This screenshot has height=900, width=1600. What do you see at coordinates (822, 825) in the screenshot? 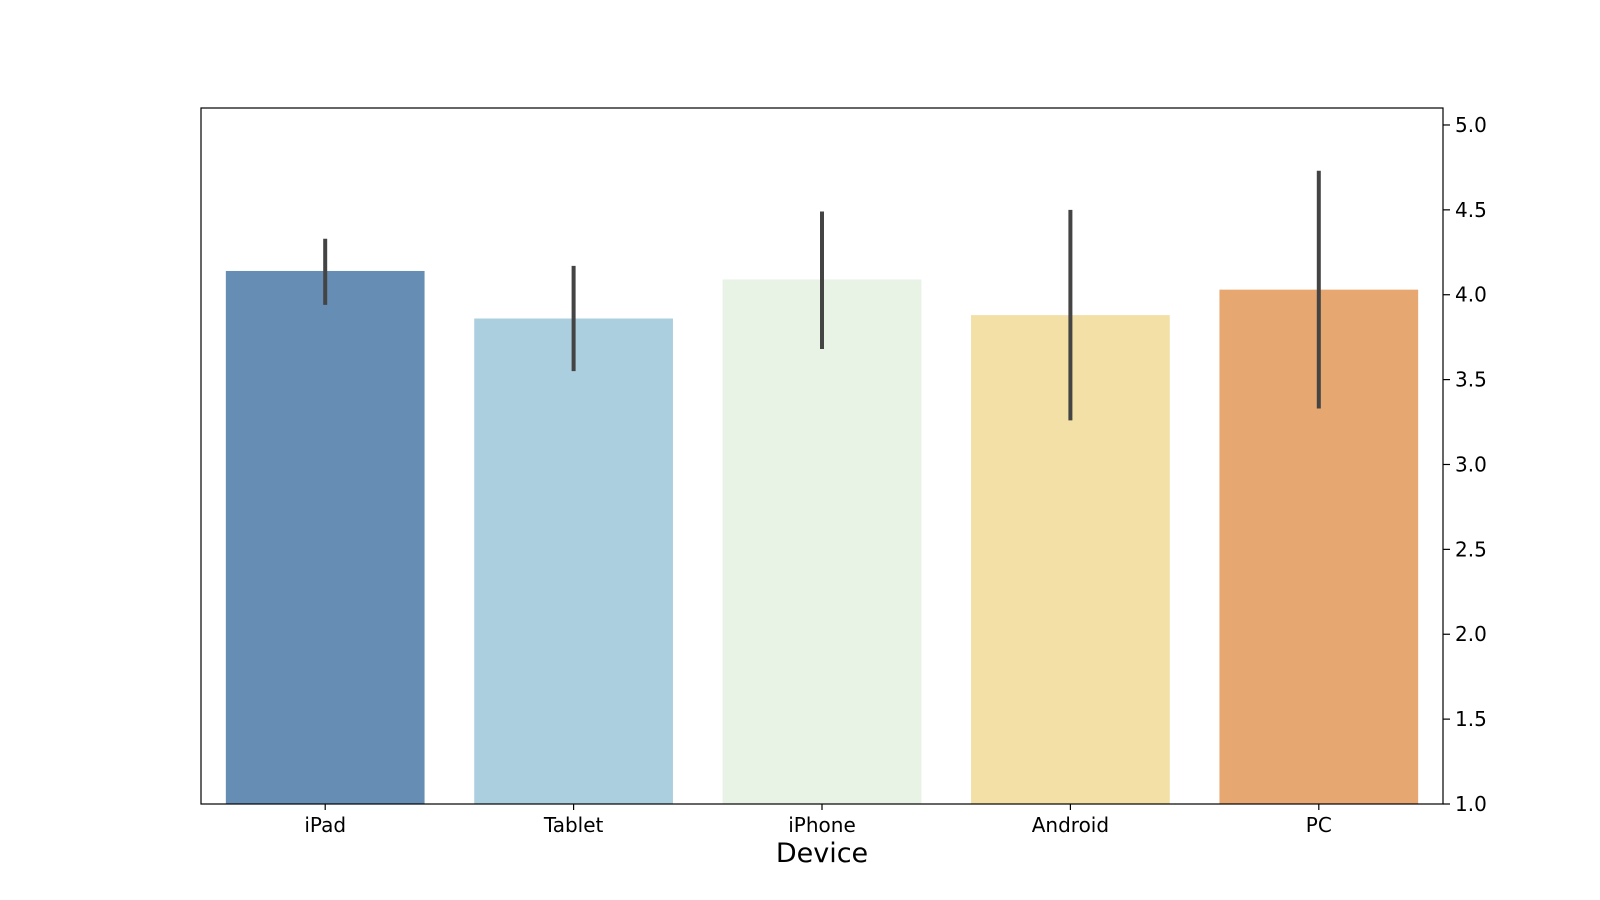
I see `x-tick-label: iPhone` at bounding box center [822, 825].